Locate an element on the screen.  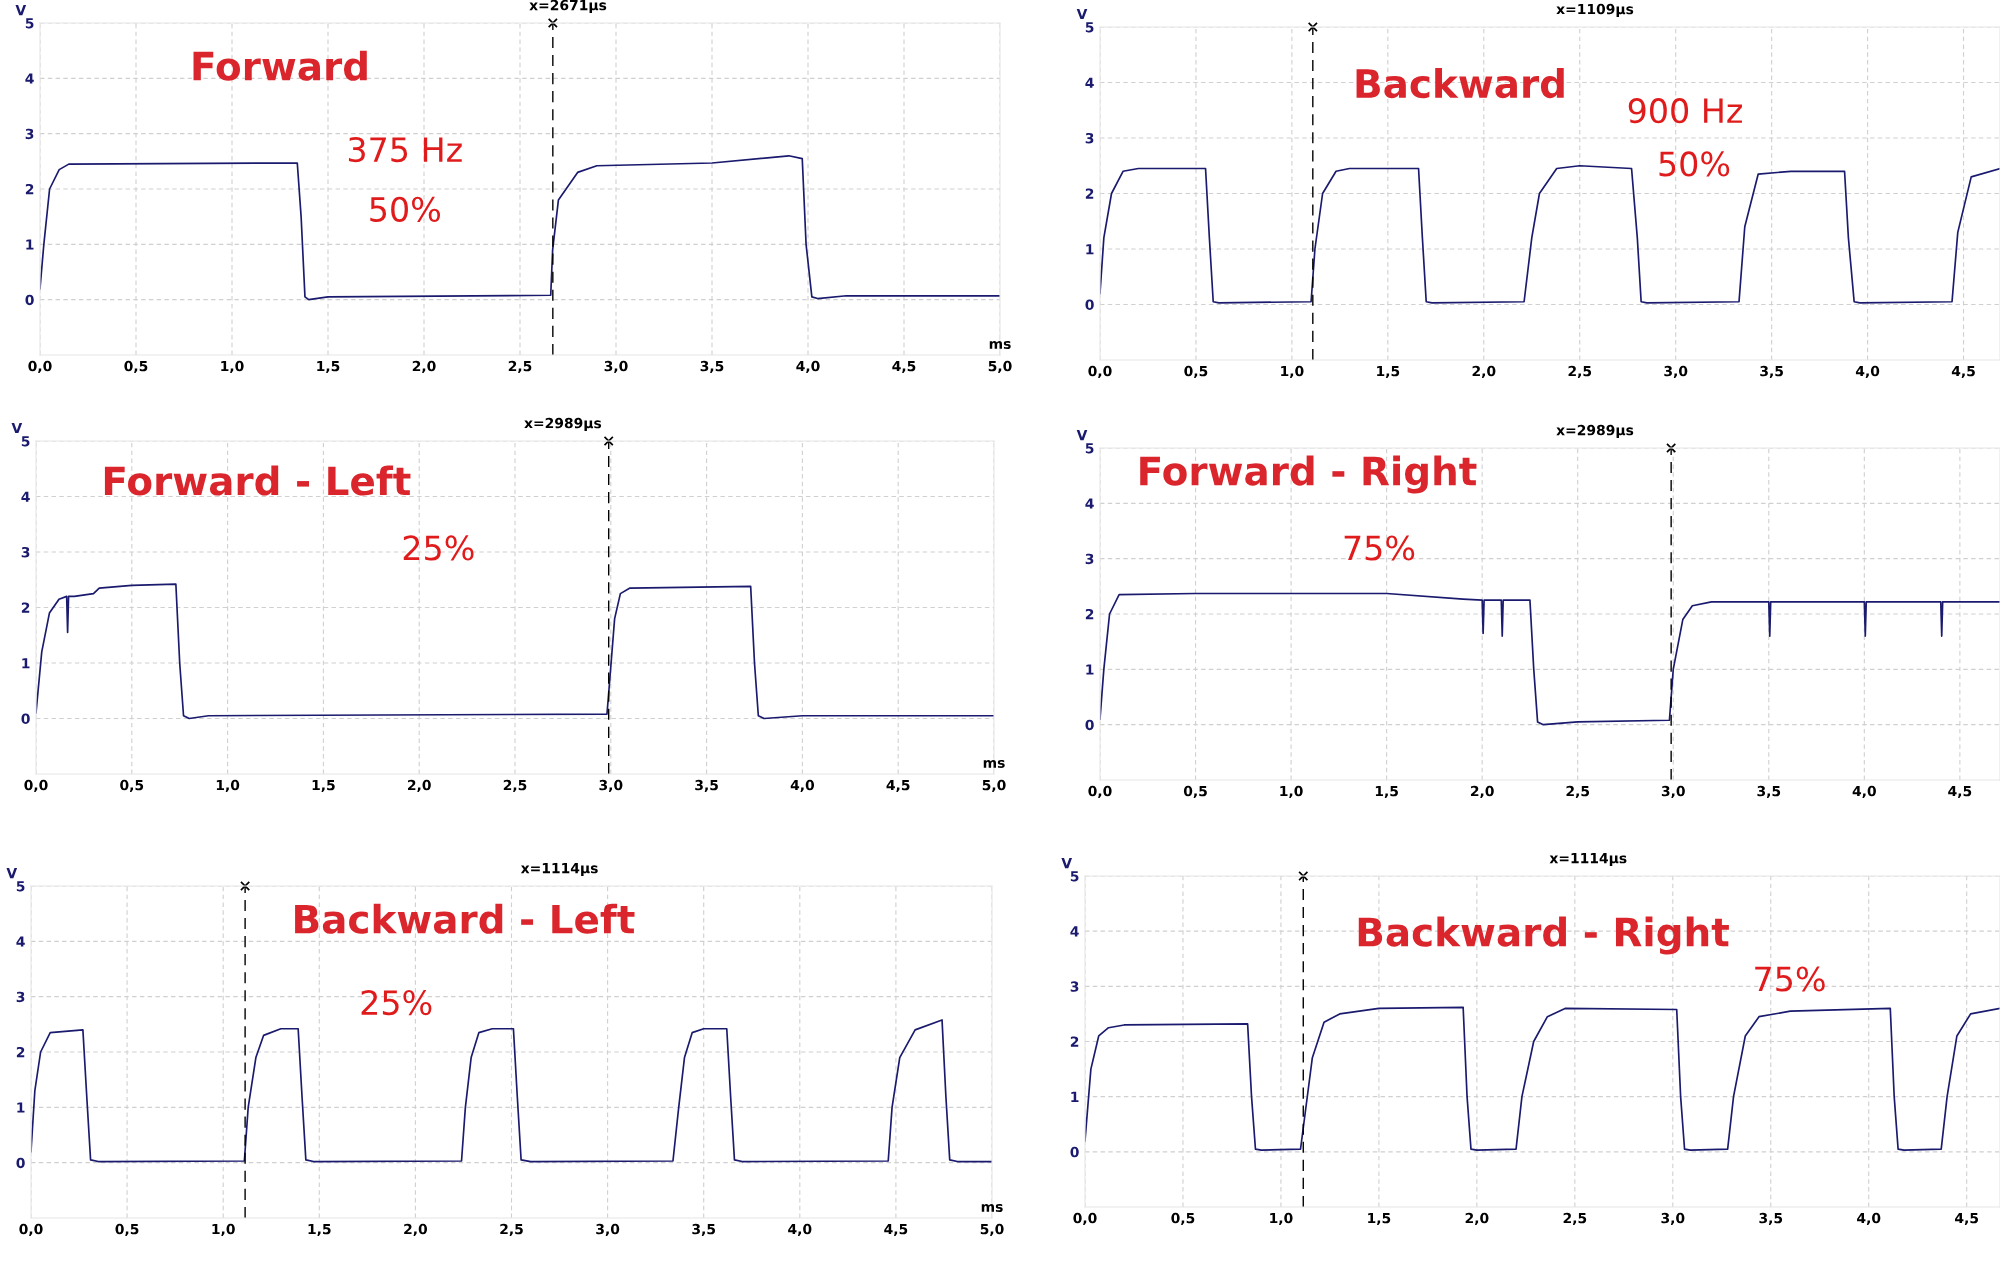
chart-title: Backward - Left is located at coordinates (465, 918).